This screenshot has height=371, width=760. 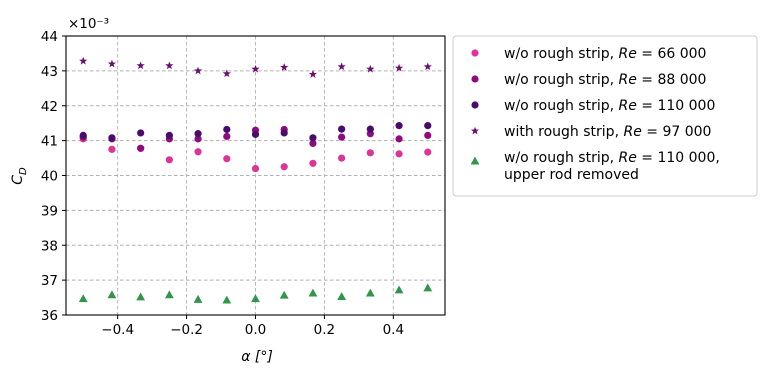 What do you see at coordinates (49, 177) in the screenshot?
I see `y-tick-label: 40` at bounding box center [49, 177].